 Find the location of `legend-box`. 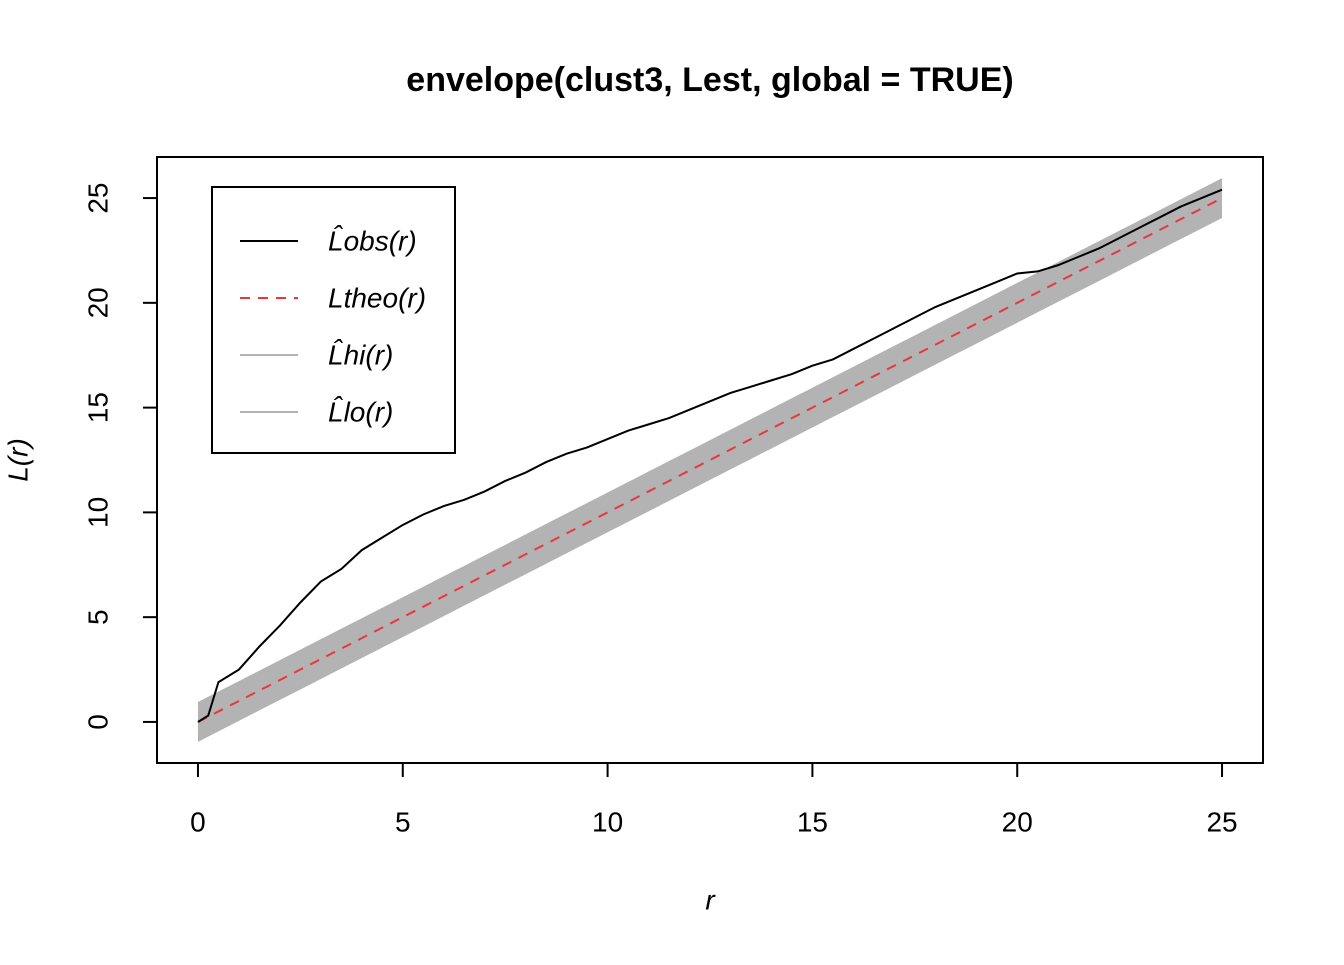

legend-box is located at coordinates (333, 320).